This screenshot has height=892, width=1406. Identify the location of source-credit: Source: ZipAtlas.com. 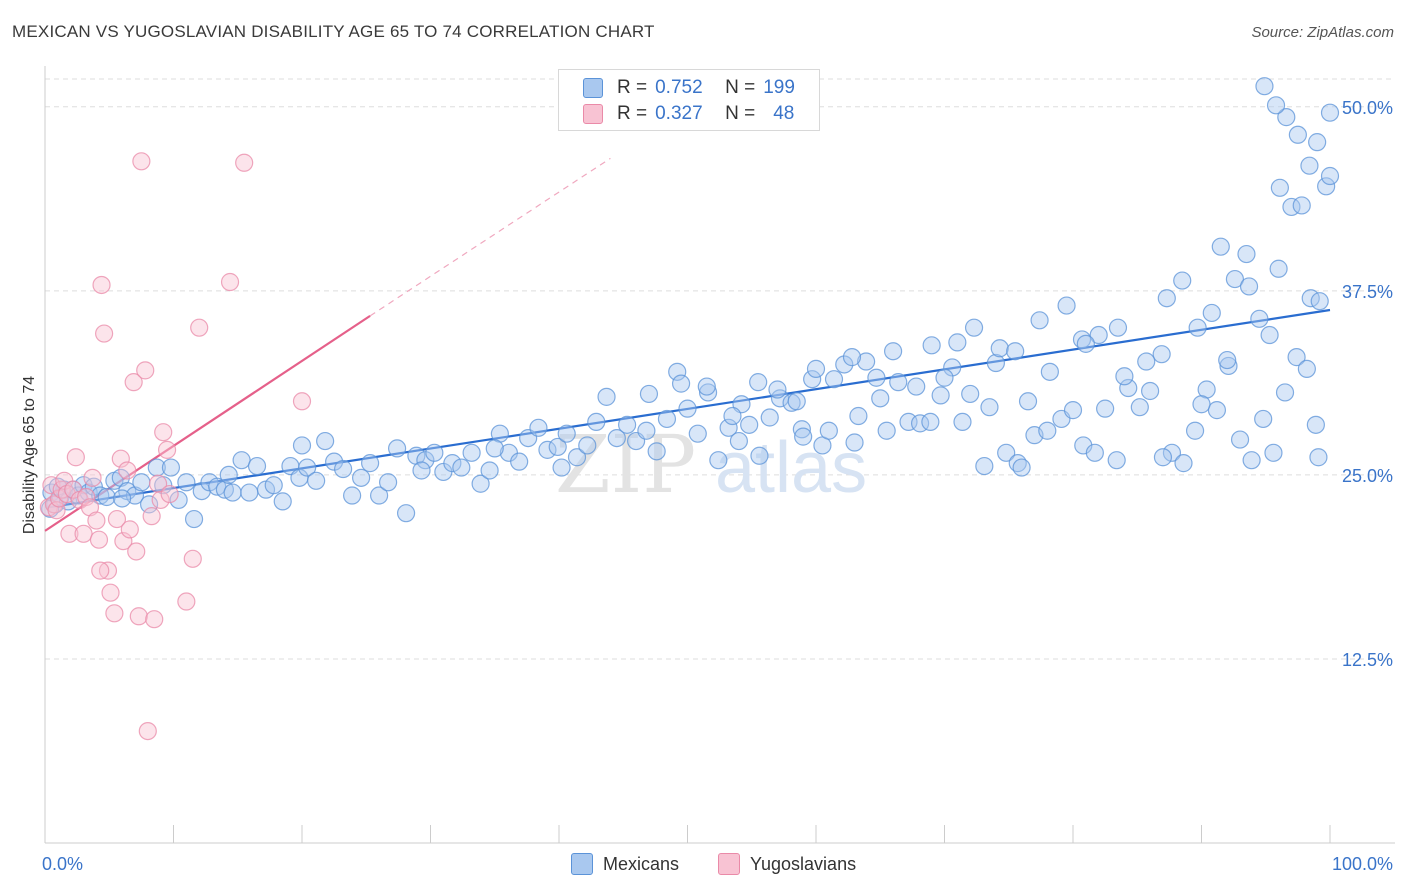
(1322, 32).